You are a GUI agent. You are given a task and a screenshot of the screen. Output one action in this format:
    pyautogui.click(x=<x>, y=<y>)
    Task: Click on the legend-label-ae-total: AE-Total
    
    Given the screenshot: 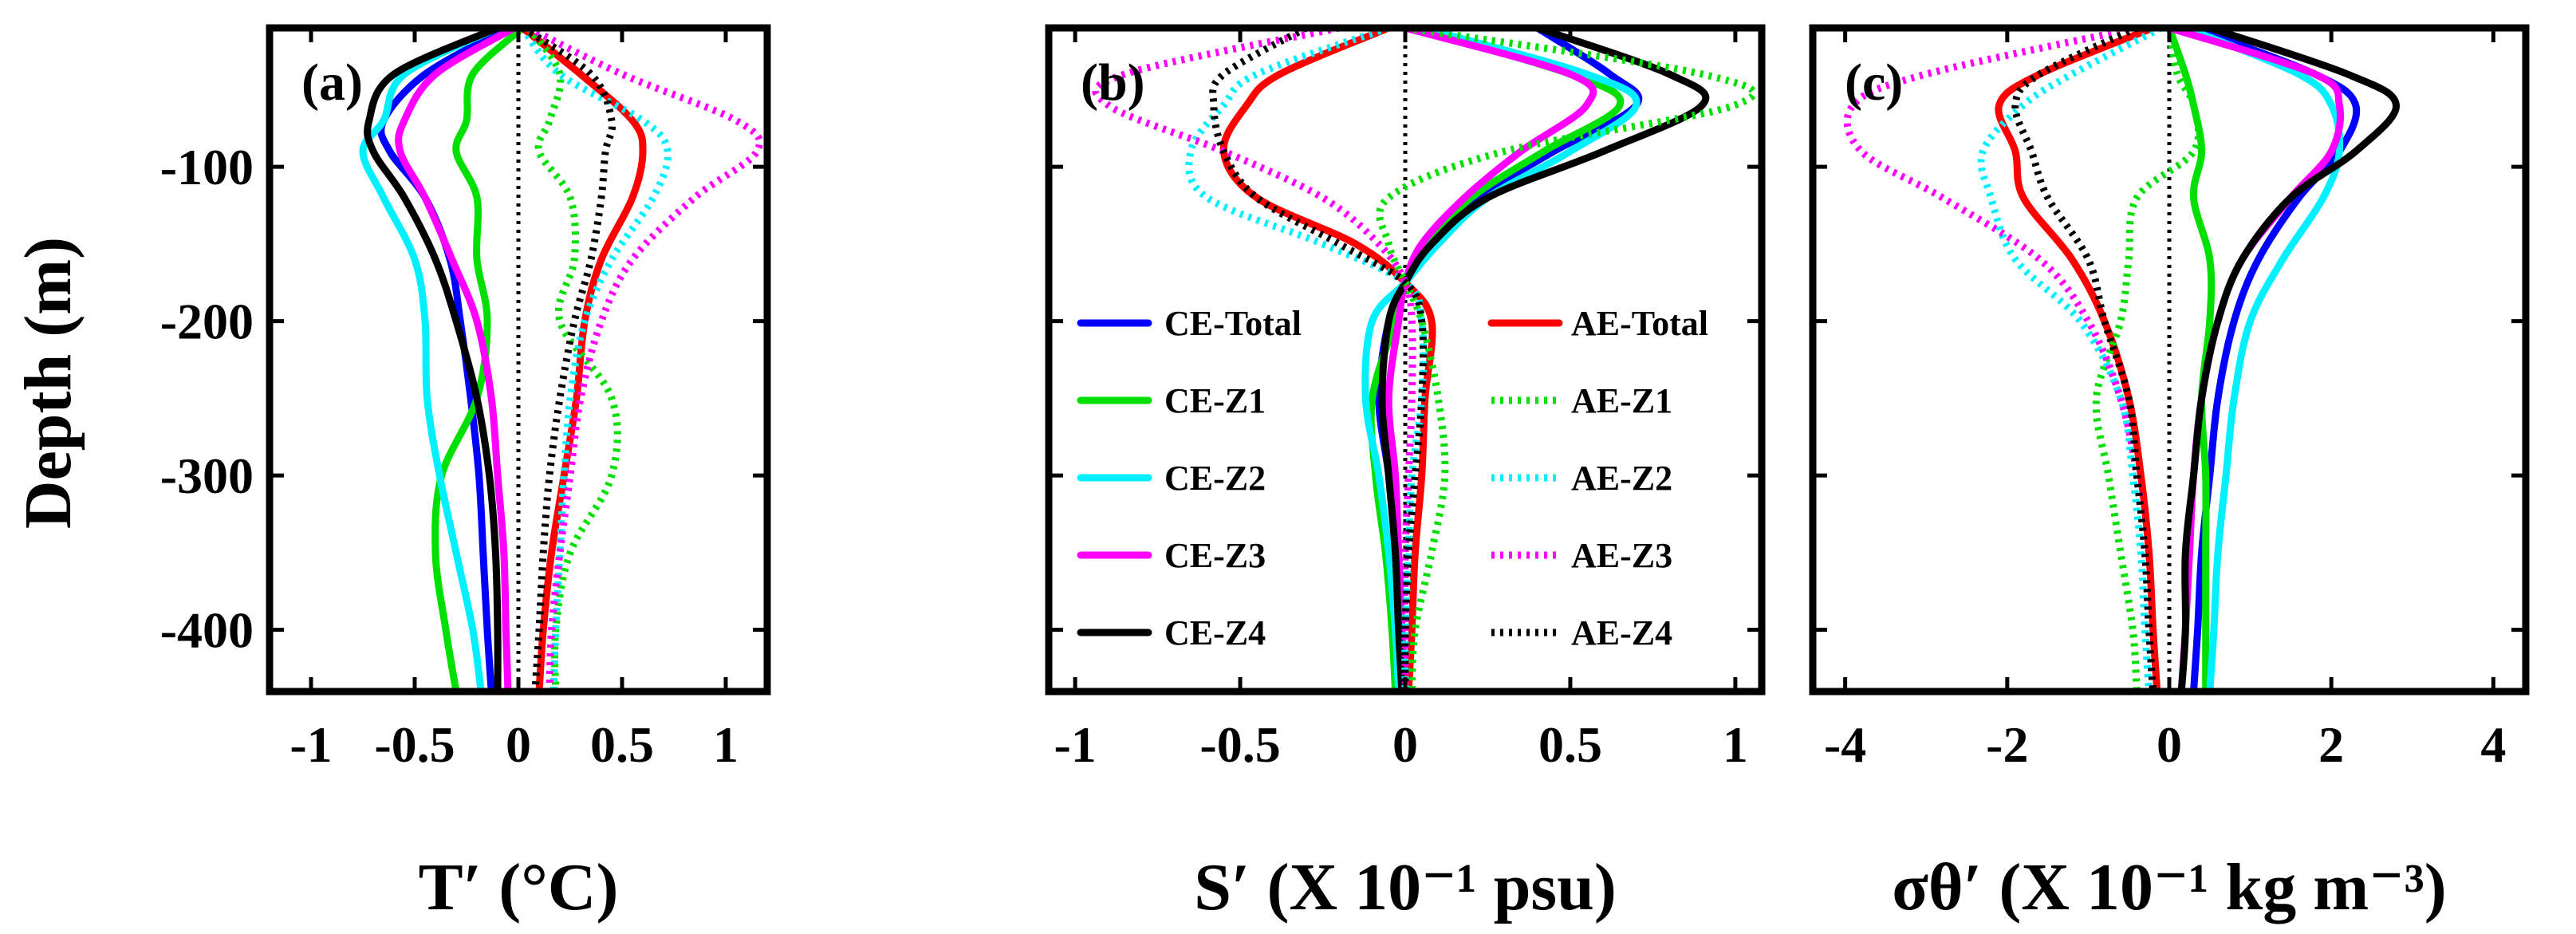 What is the action you would take?
    pyautogui.click(x=1639, y=323)
    